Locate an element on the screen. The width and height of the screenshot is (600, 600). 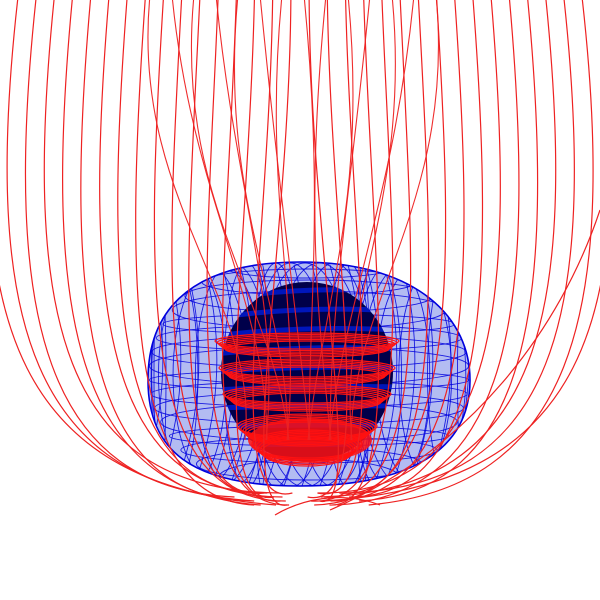
field-band is located at coordinates (307, 345).